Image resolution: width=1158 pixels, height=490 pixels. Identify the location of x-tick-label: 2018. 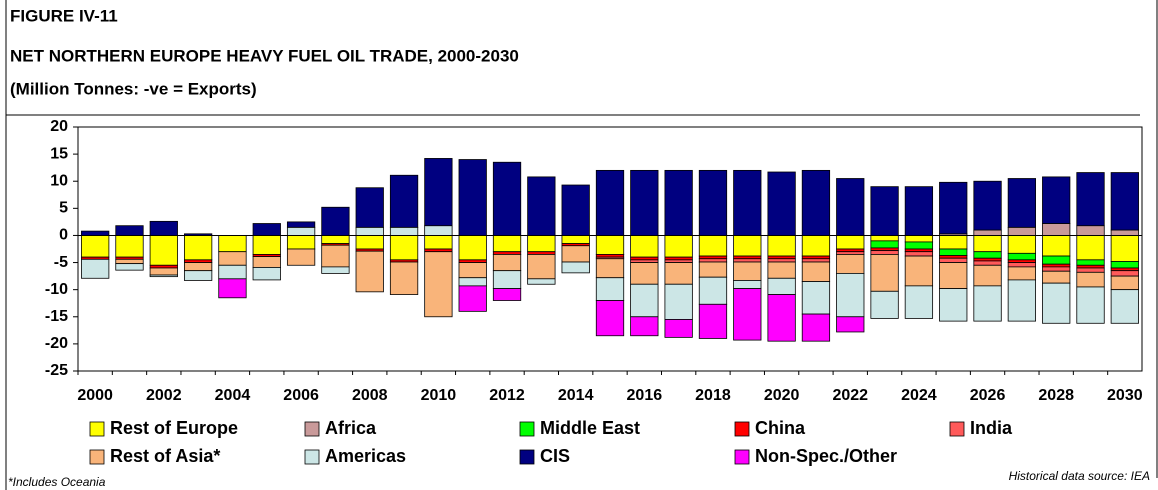
(713, 395).